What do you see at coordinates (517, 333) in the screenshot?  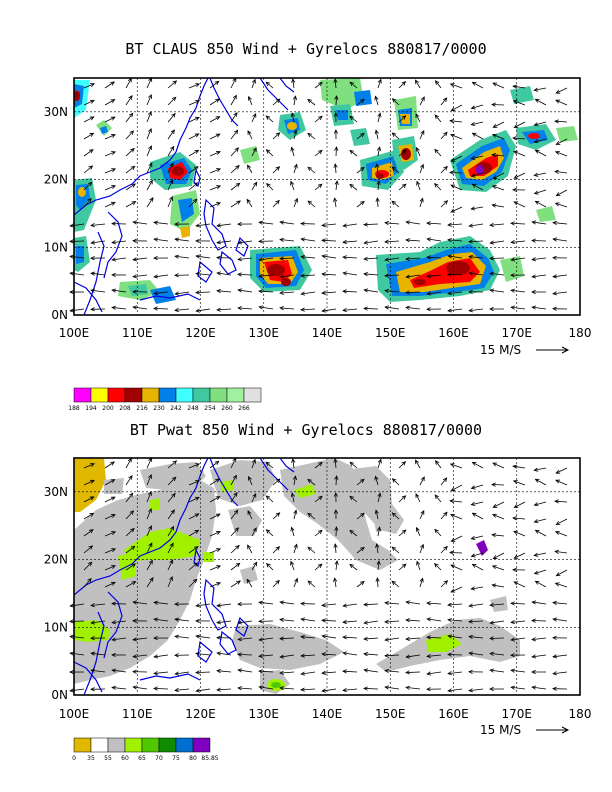 I see `lon-tick-label: 170E` at bounding box center [517, 333].